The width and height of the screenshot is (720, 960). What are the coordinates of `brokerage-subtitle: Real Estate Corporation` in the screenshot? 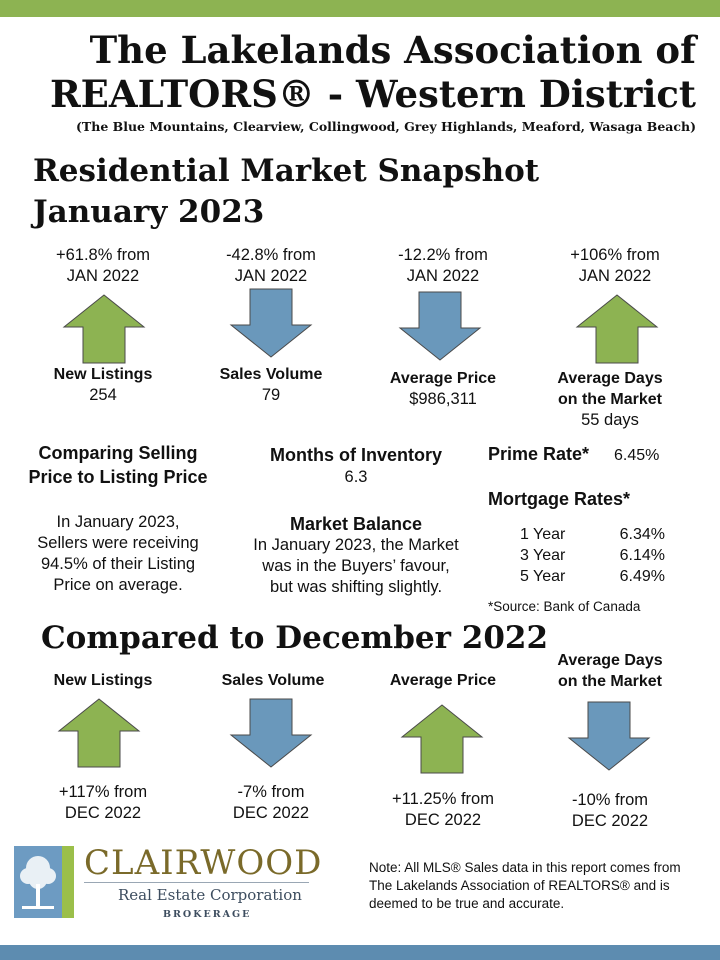 It's located at (210, 895).